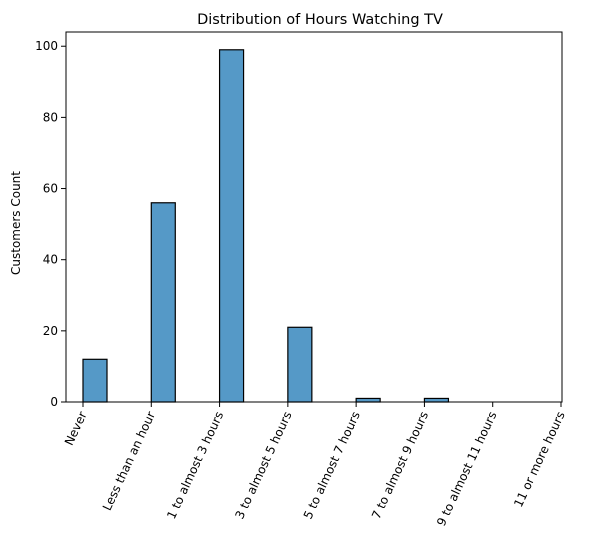 The height and width of the screenshot is (558, 603). Describe the element at coordinates (50, 224) in the screenshot. I see `y-axis: 0 20 40 60 80 100` at that location.